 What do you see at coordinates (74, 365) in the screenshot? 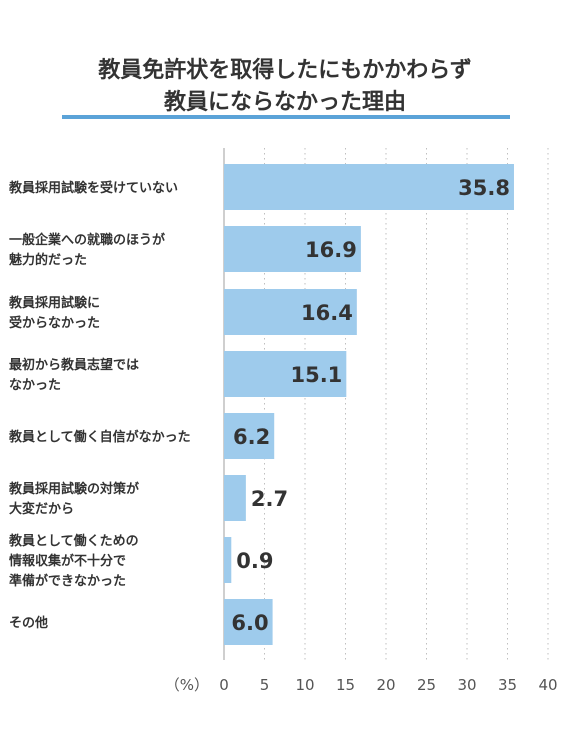
I see `category-label: 最初から教員志望では` at bounding box center [74, 365].